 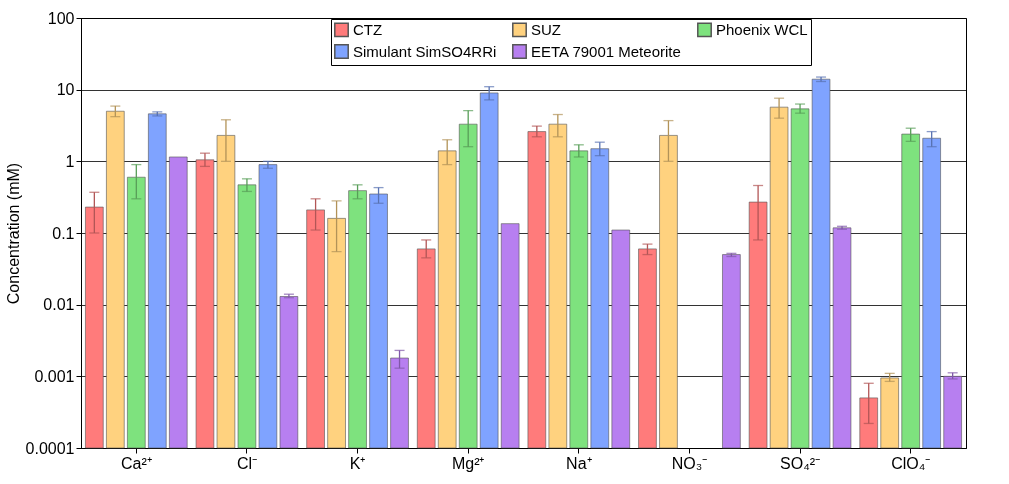 I want to click on x-tick-label: NO₃⁻, so click(x=689, y=463).